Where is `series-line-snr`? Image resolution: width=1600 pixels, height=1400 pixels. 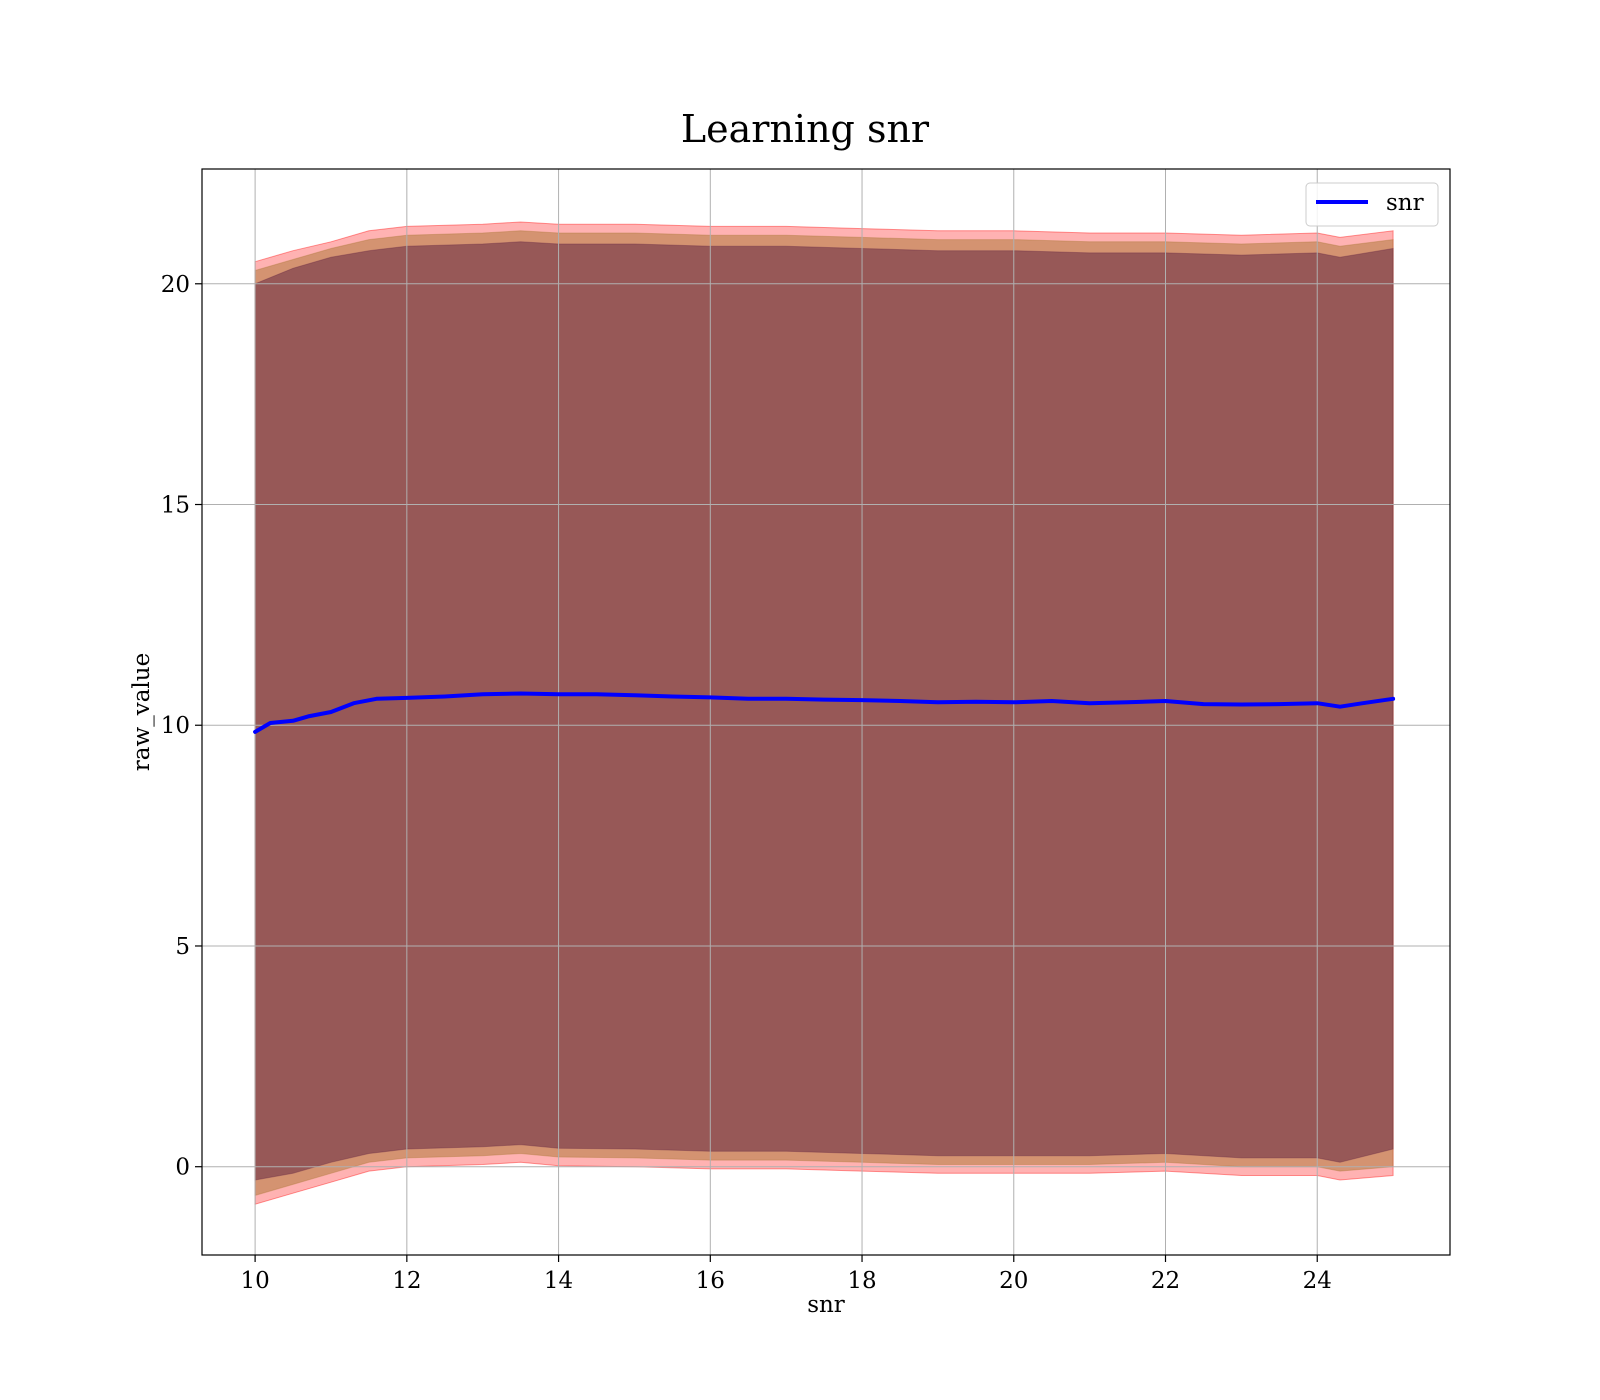
series-line-snr is located at coordinates (824, 712).